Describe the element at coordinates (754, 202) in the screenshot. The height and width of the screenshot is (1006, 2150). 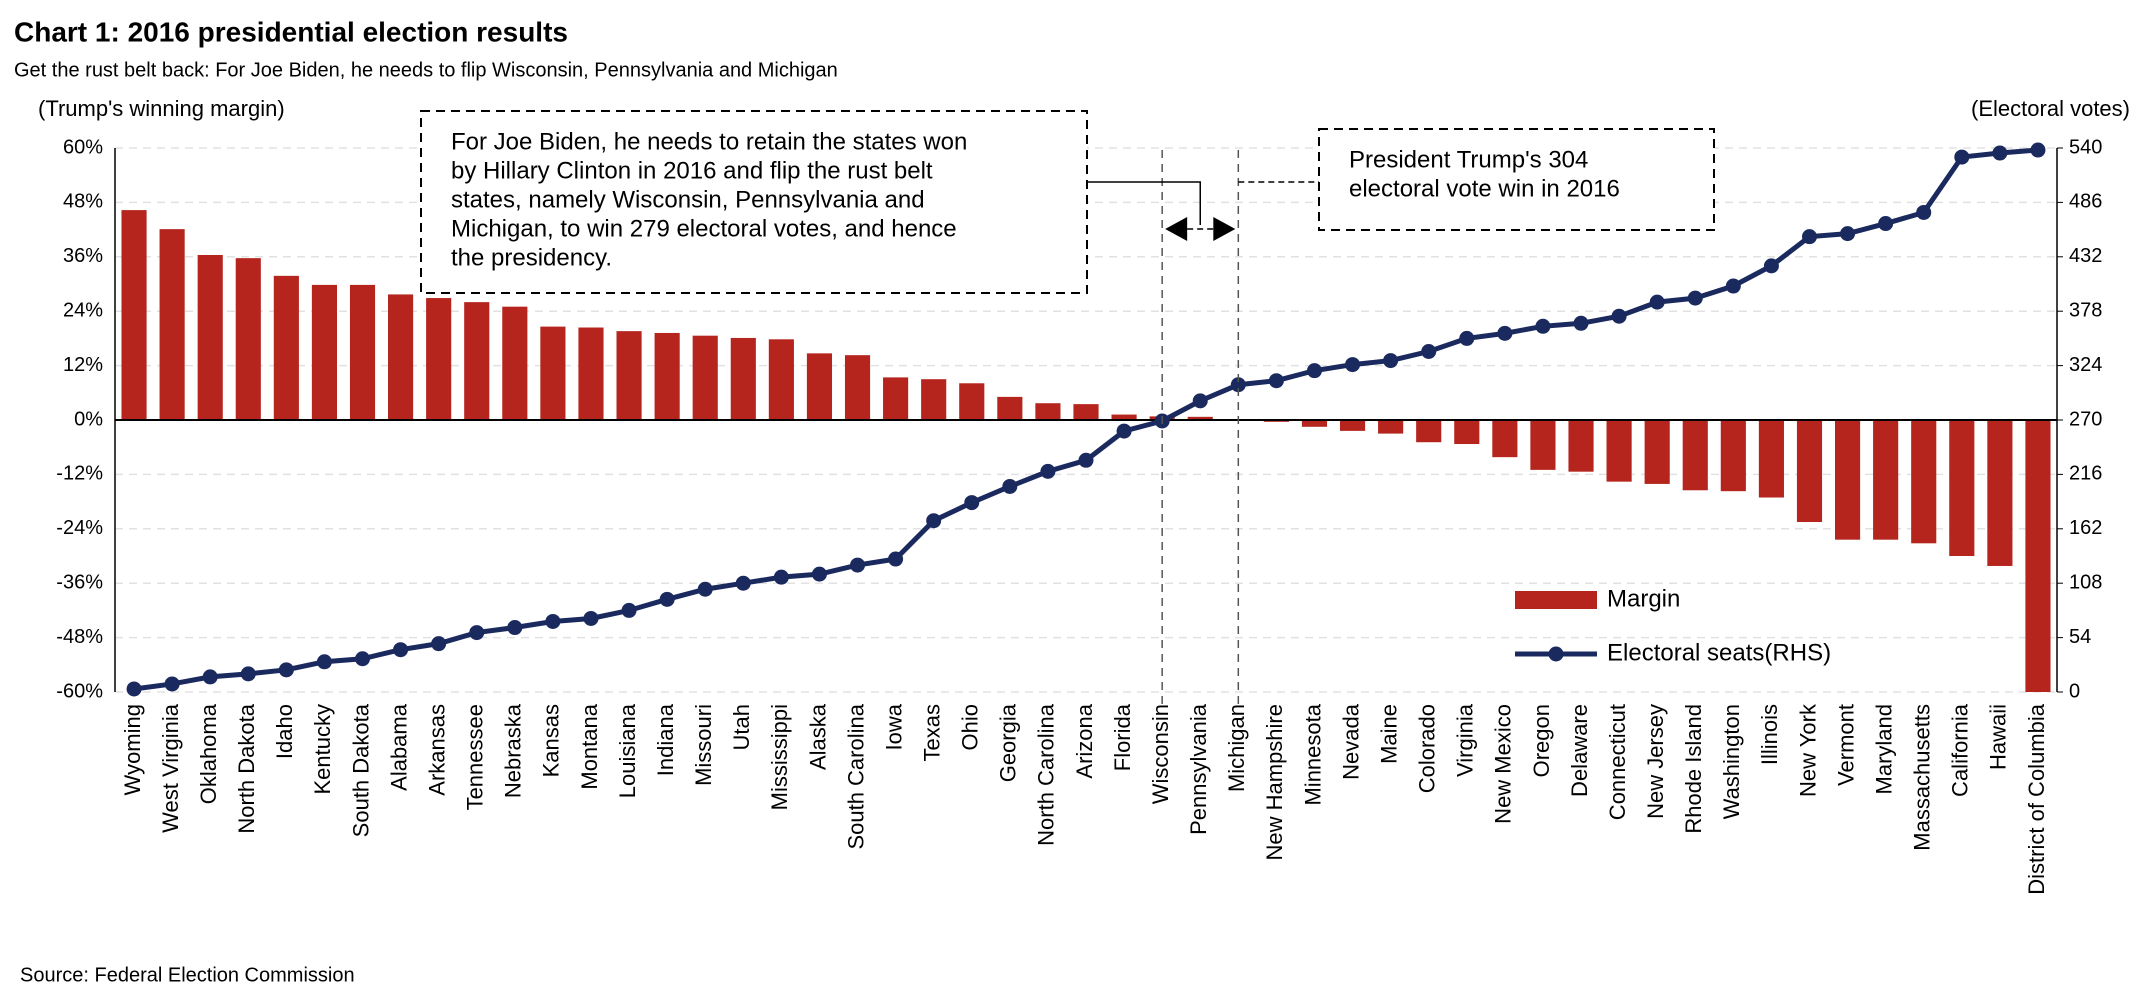
I see `annotation-box` at that location.